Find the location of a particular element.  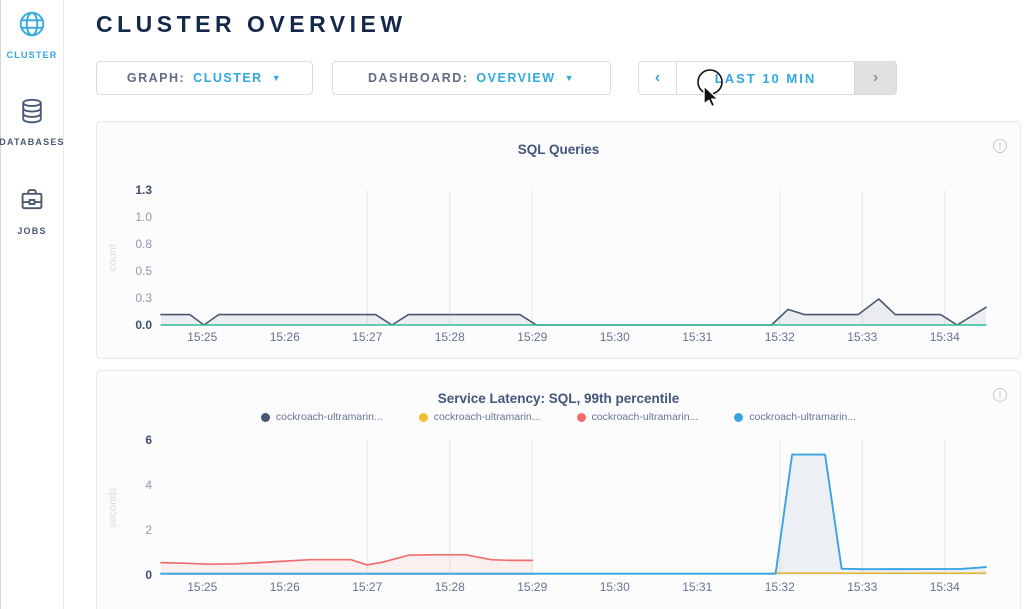

svg-text: 0.0 is located at coordinates (143, 325).